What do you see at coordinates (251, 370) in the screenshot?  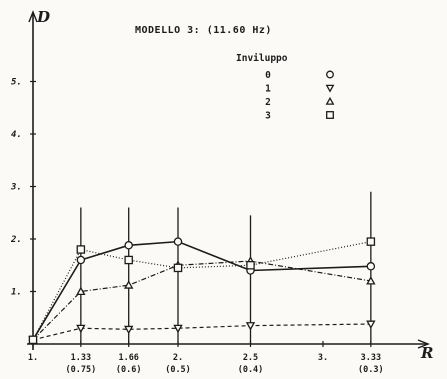 I see `x-tick-sublabel: (0.4)` at bounding box center [251, 370].